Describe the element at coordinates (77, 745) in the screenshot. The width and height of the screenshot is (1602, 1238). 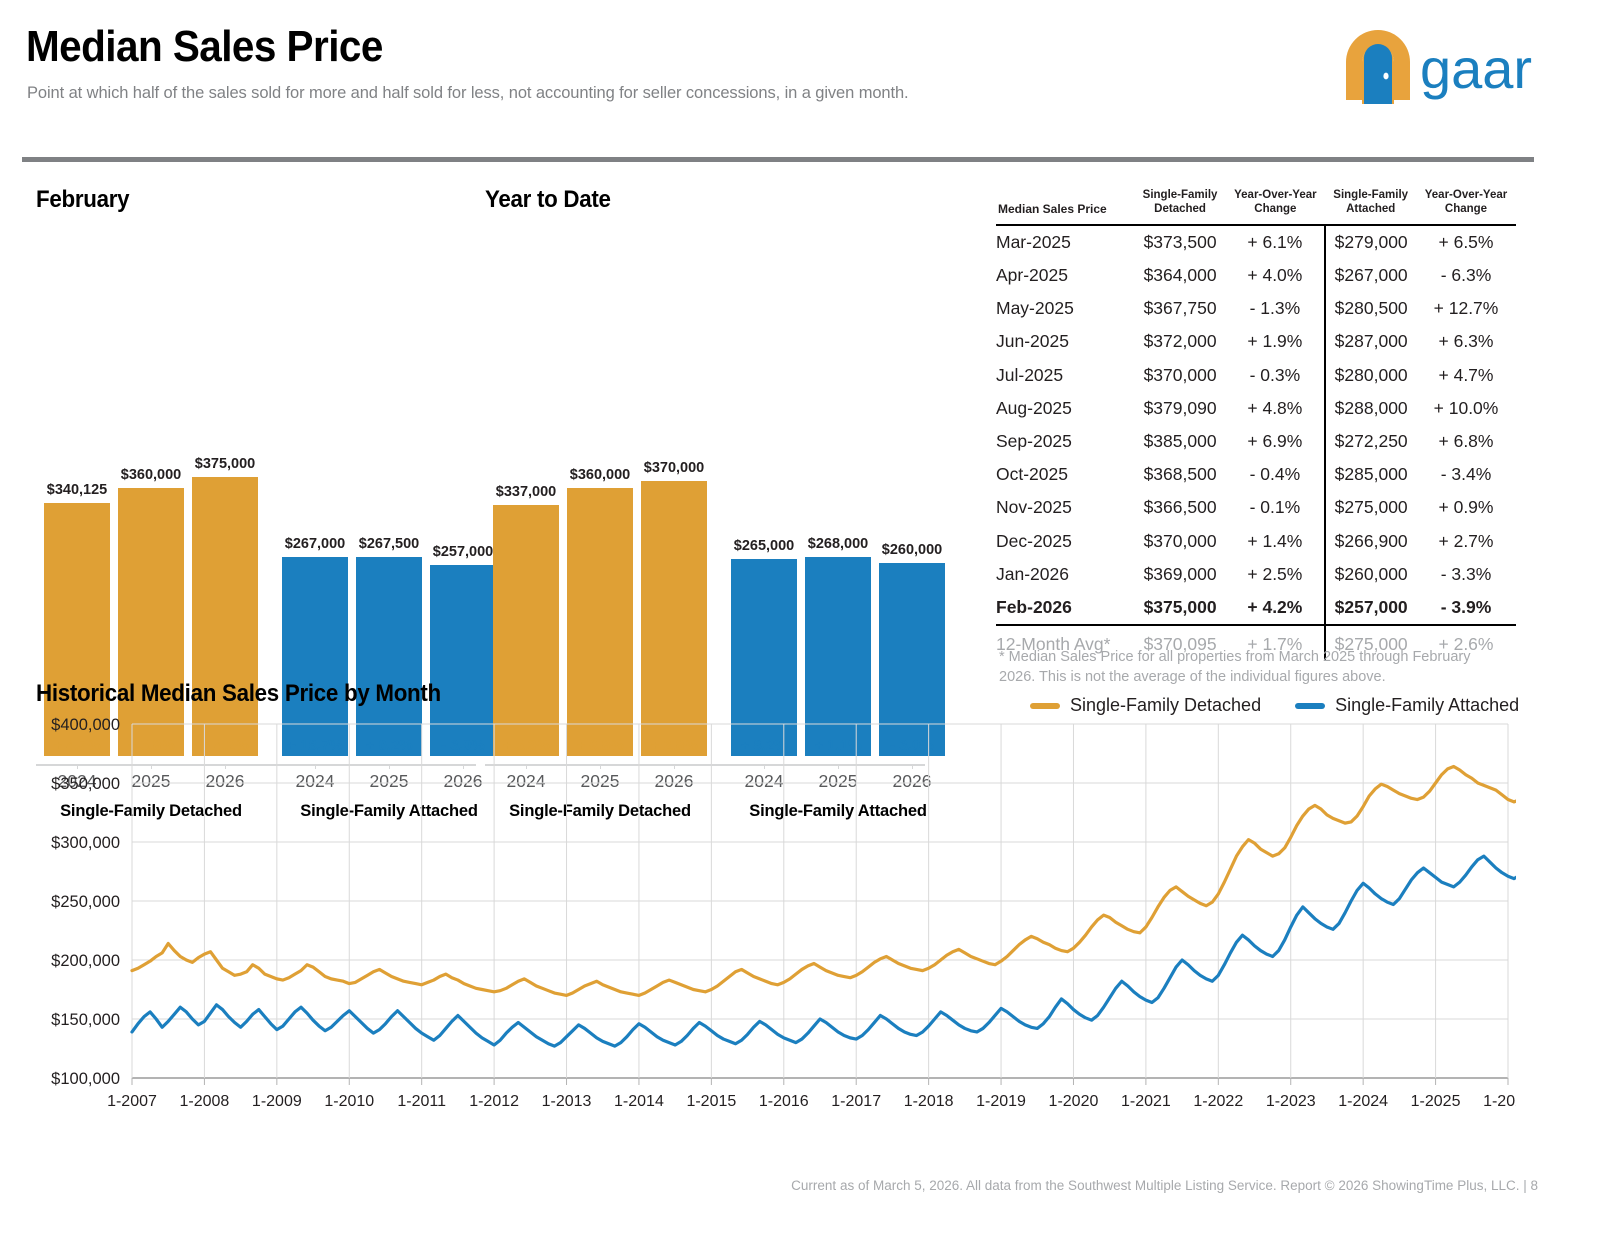
I see `bar-change-label: + 4.7%` at that location.